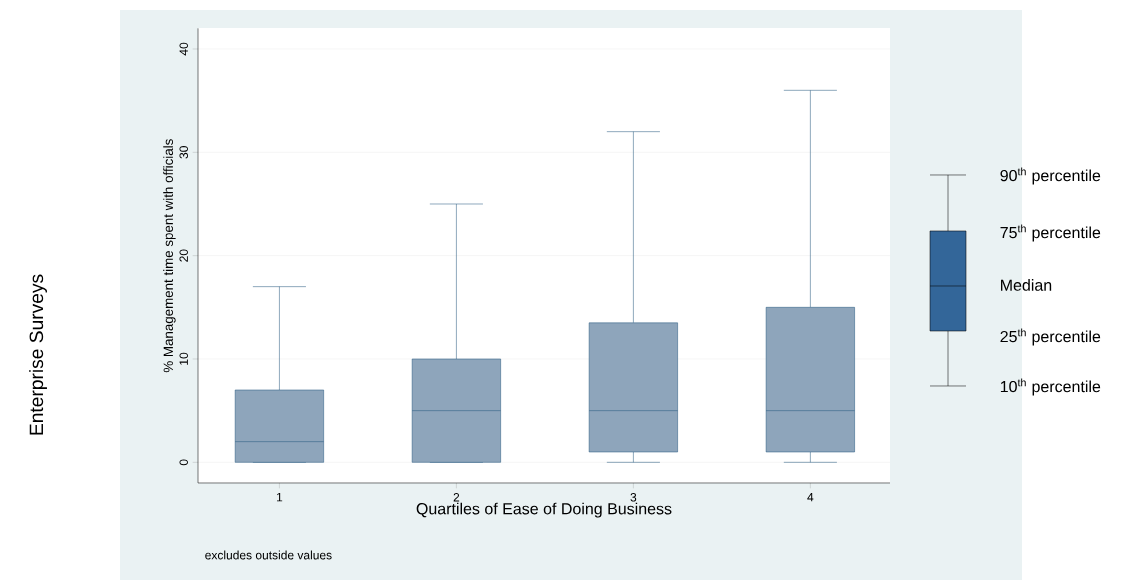 This screenshot has height=580, width=1131. I want to click on text: Enterprise Surveys, so click(38, 354).